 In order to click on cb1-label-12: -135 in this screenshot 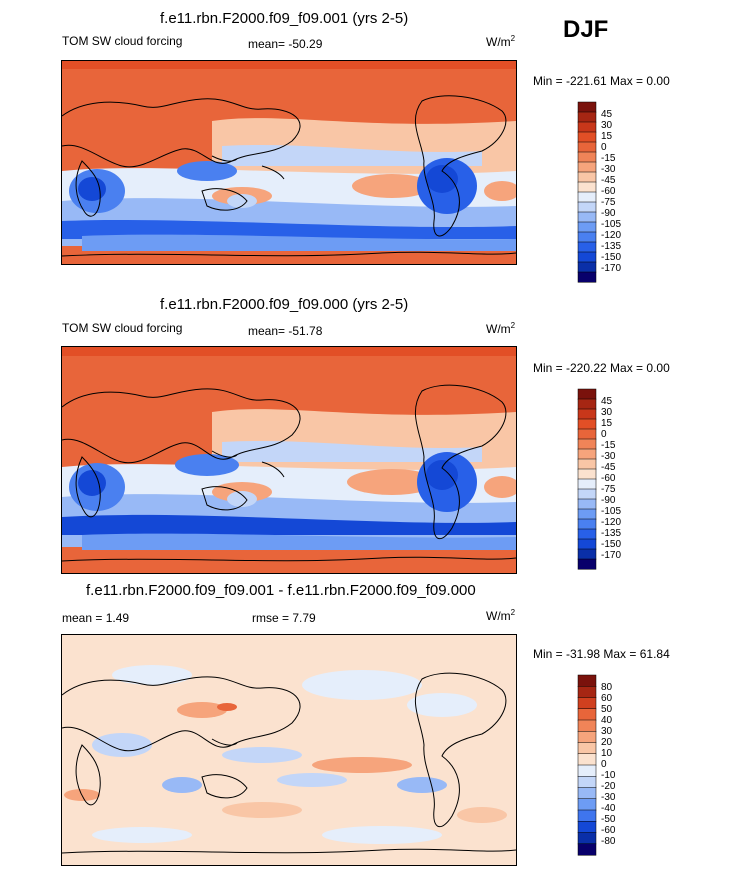, I will do `click(611, 246)`.